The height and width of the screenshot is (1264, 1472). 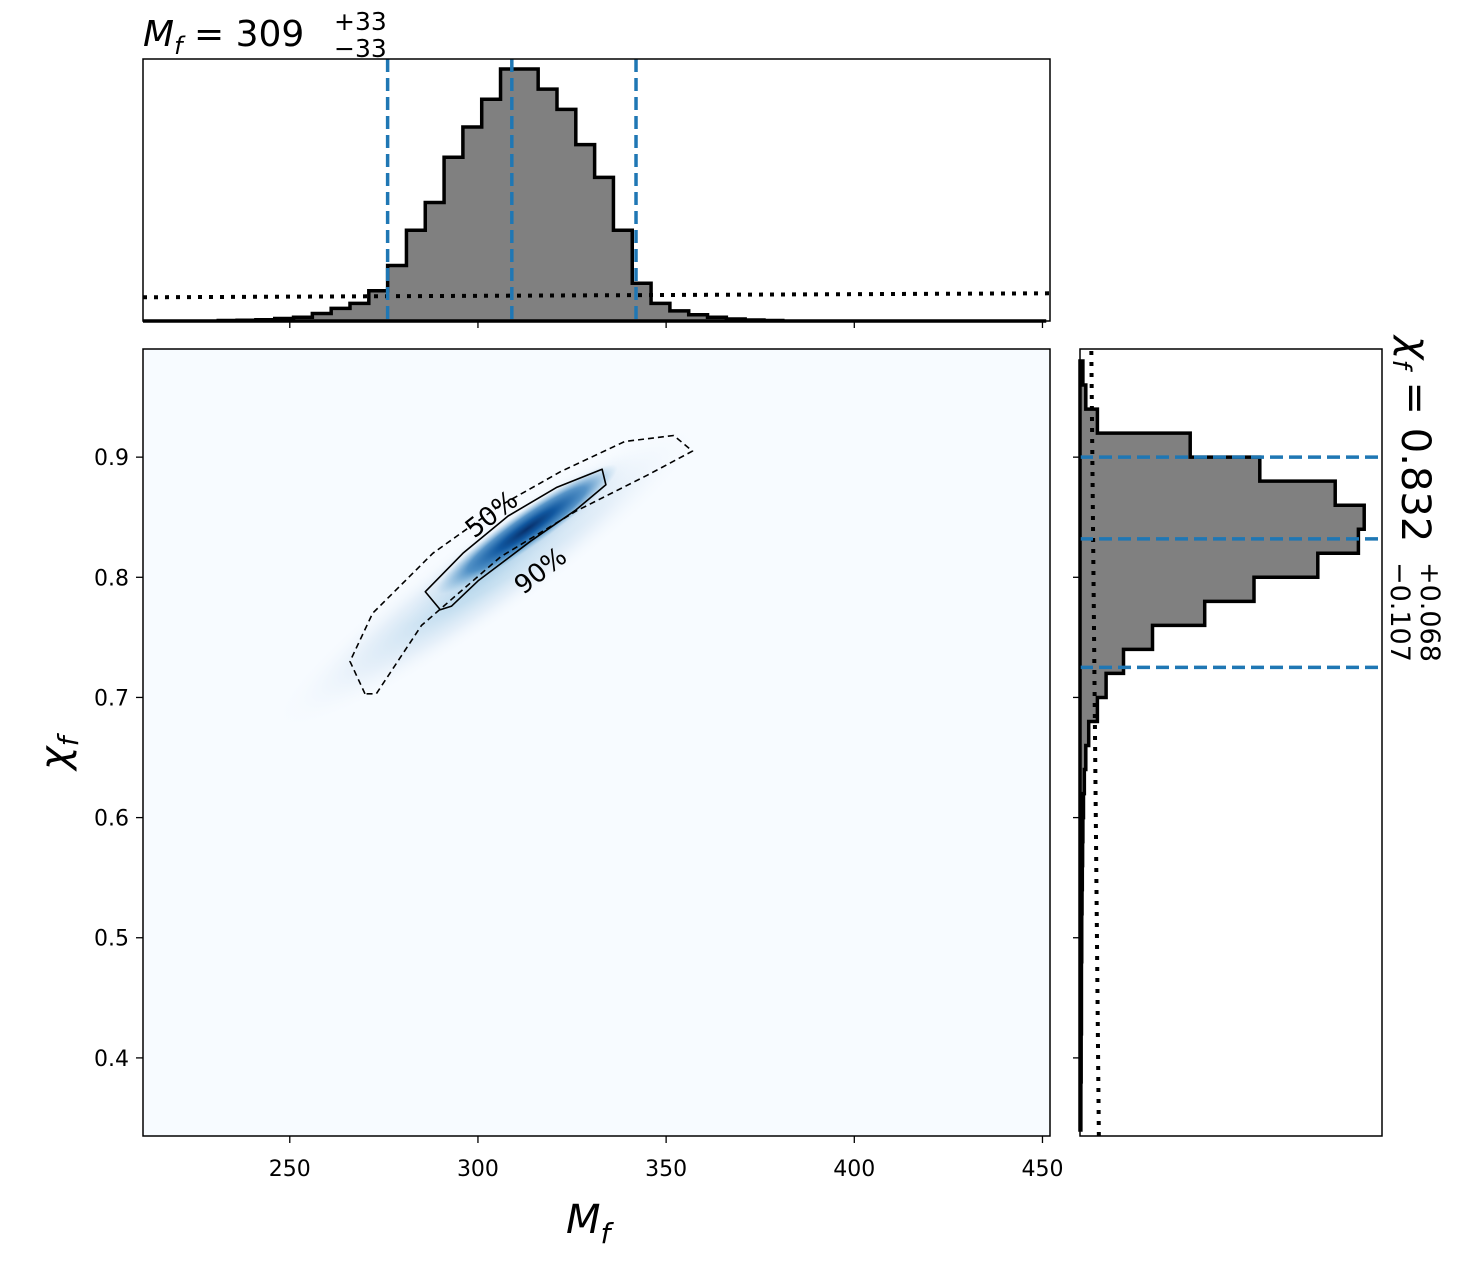 I want to click on mf-histogram, so click(x=595, y=195).